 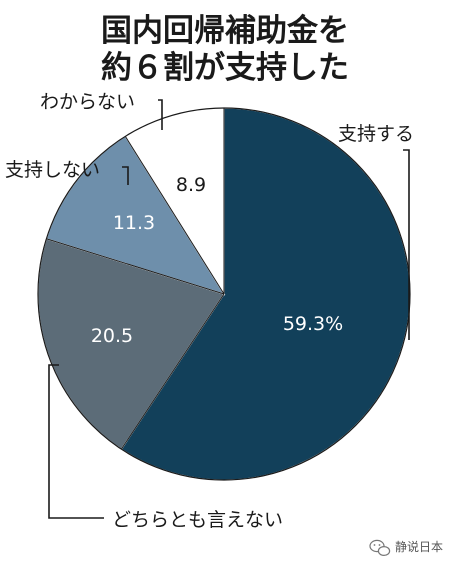 I want to click on value-label-not-support: 11.3, so click(x=134, y=223).